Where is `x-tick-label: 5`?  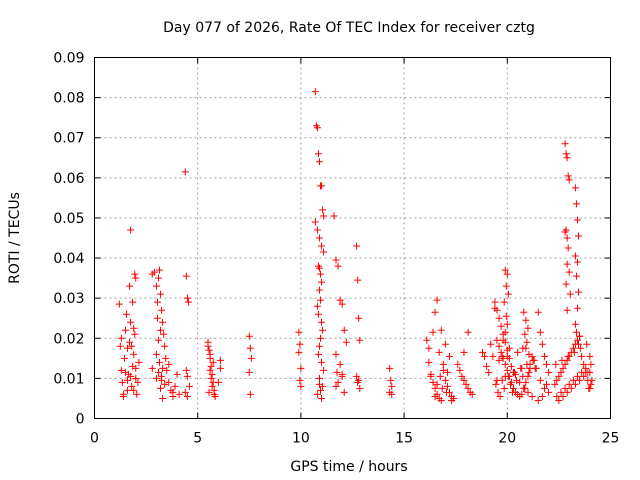 x-tick-label: 5 is located at coordinates (197, 439).